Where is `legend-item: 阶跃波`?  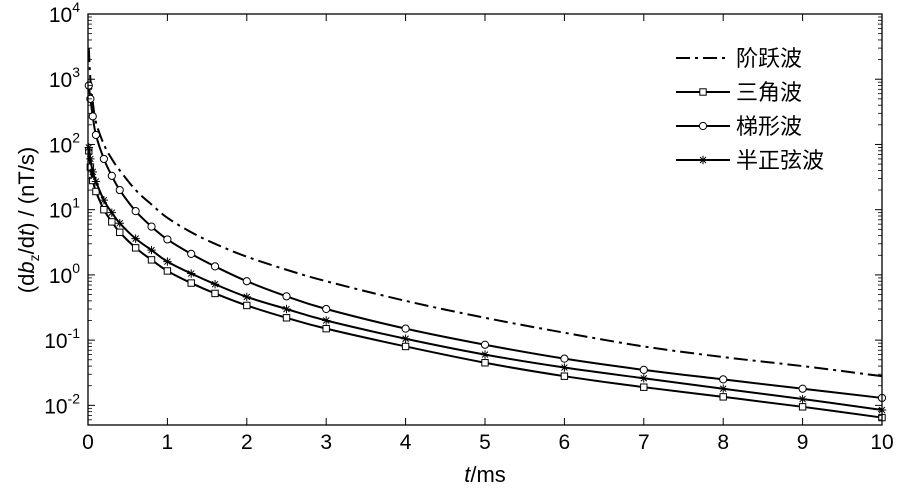
legend-item: 阶跃波 is located at coordinates (739, 59).